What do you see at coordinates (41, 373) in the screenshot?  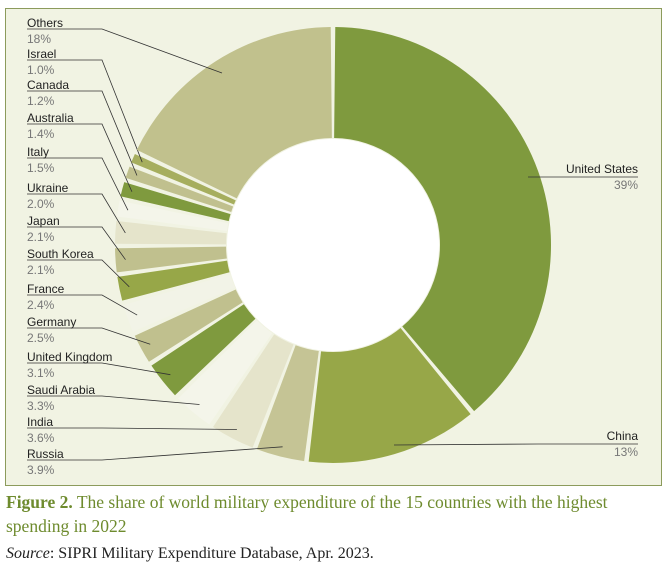 I see `value-united-kingdom: 3.1%` at bounding box center [41, 373].